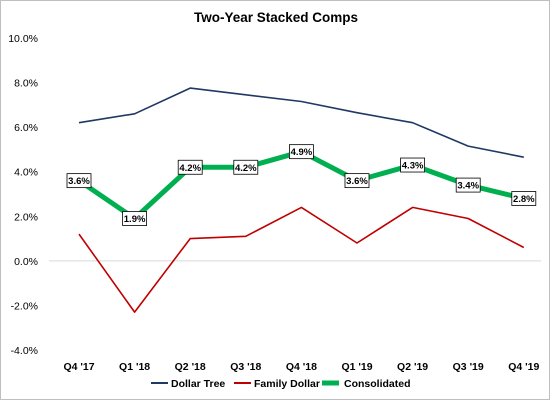 The image size is (550, 401). I want to click on legend: Dollar Tree Family Dollar Consolidated, so click(281, 384).